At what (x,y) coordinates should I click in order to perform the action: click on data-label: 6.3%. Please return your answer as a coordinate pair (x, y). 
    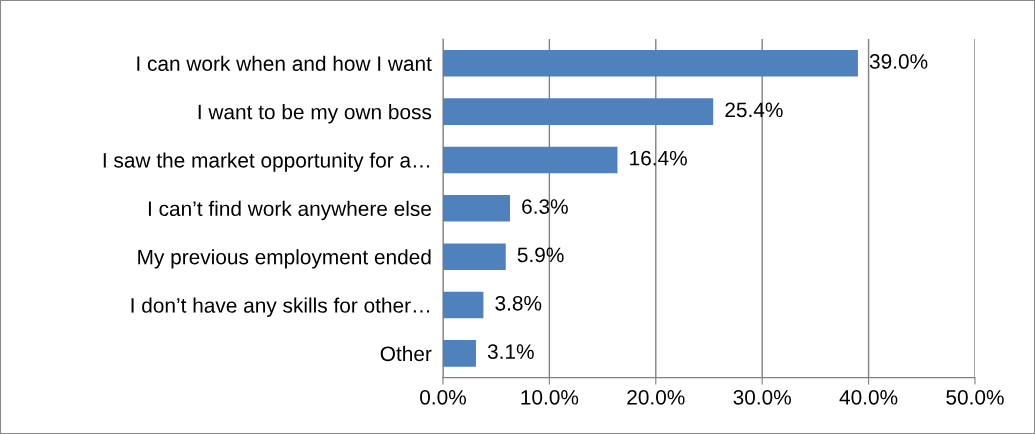
    Looking at the image, I should click on (545, 206).